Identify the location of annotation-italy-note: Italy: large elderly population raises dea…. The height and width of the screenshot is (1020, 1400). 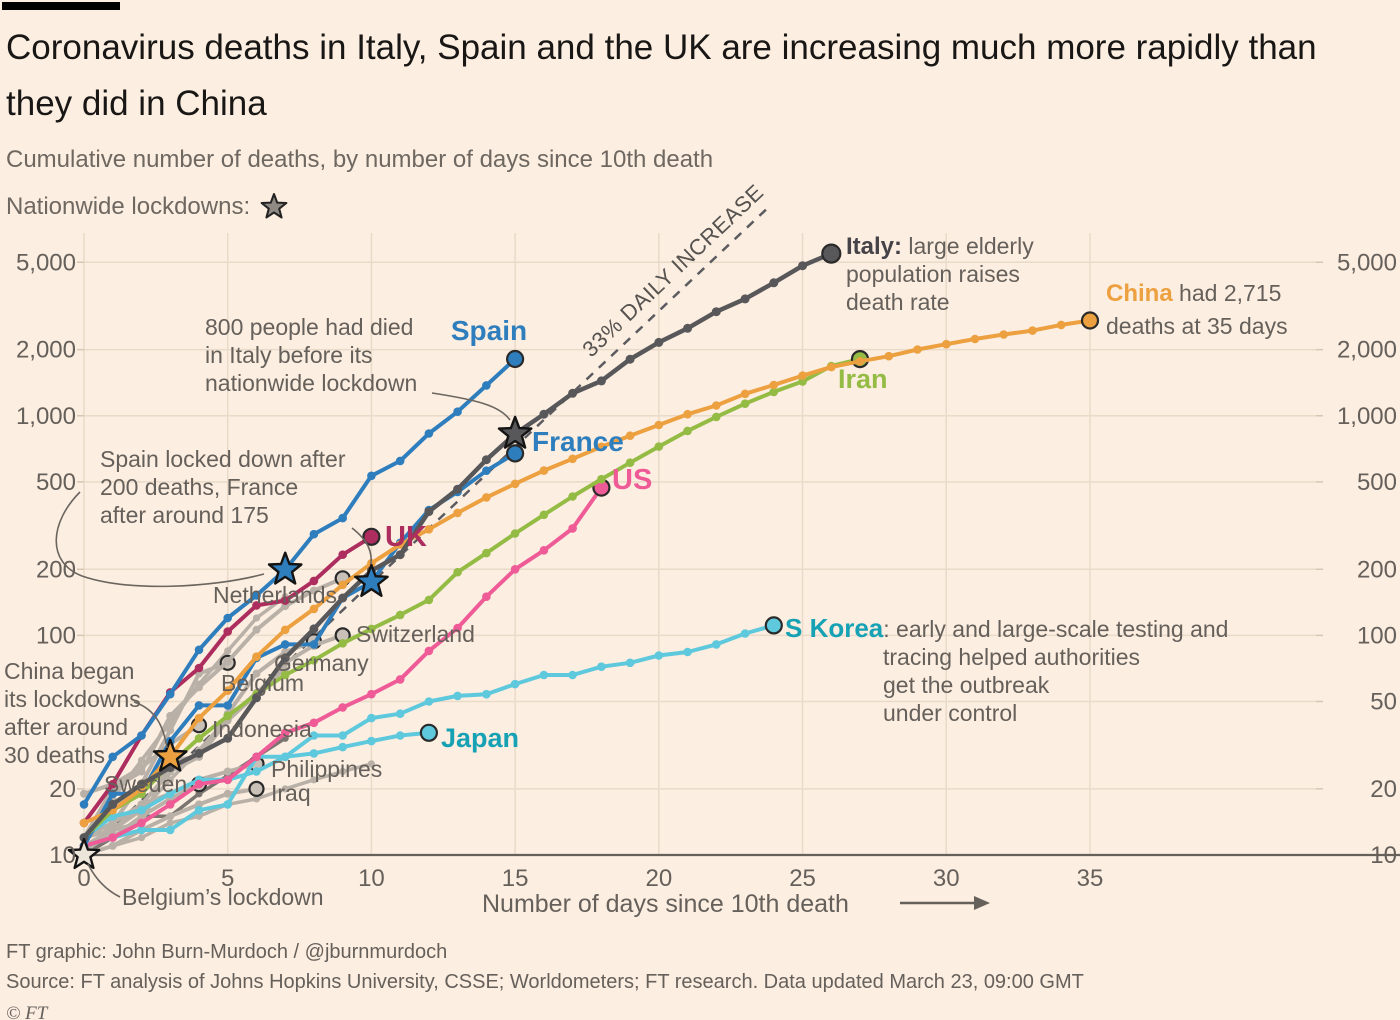
(940, 274).